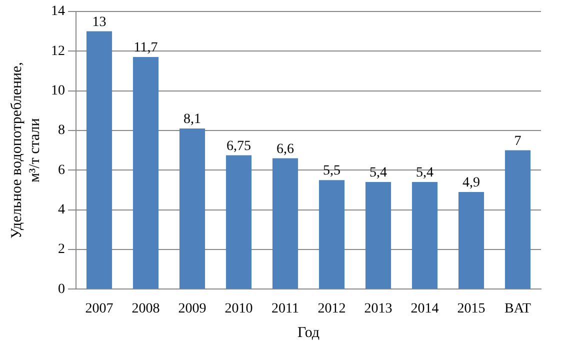  I want to click on y-tick-label: 4, so click(61, 210).